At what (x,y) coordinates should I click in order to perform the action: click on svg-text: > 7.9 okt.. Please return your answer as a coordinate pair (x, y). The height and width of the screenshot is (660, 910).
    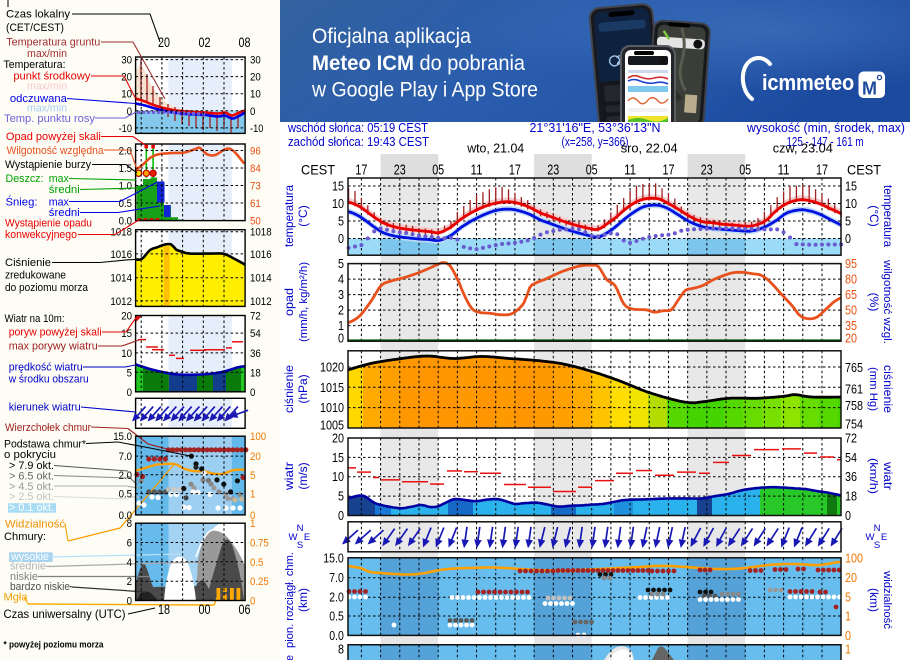
    Looking at the image, I should click on (31, 466).